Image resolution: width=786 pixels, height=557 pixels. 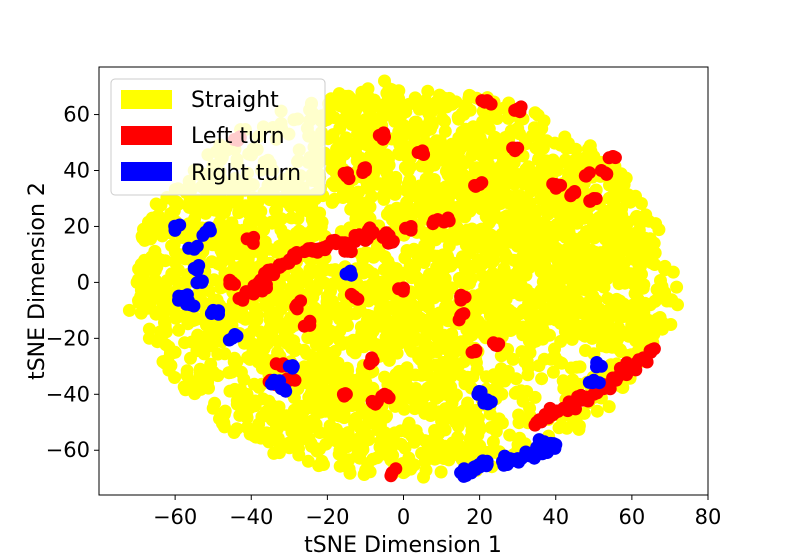 I want to click on x-tick-label: 0, so click(x=403, y=517).